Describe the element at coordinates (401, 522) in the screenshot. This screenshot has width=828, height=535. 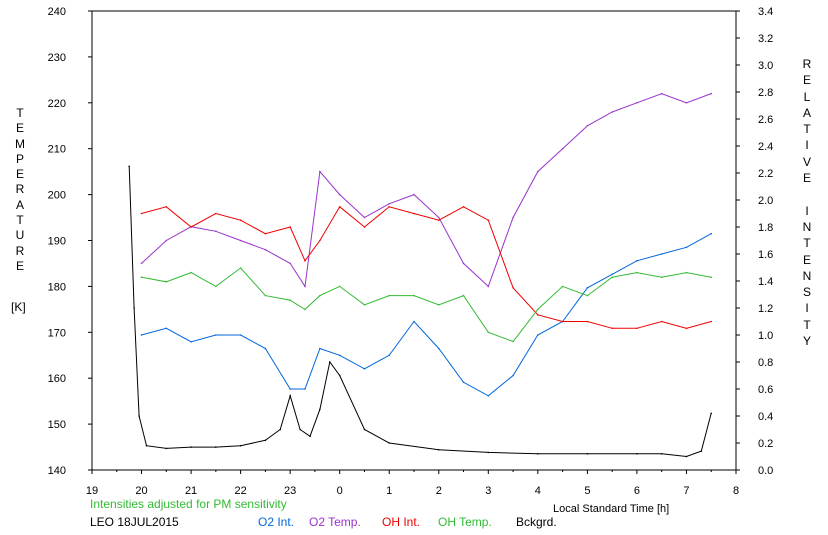
I see `legend-item: OH Int.` at that location.